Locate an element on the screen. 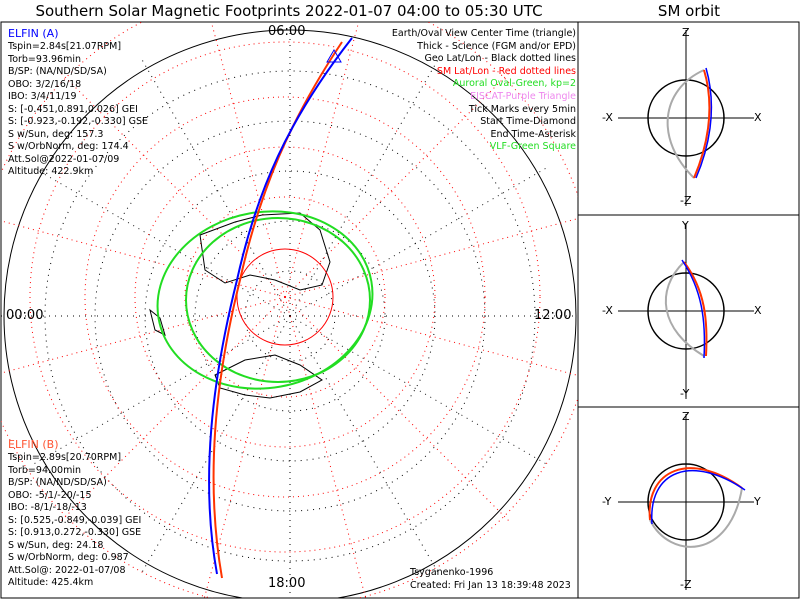 This screenshot has height=600, width=800. info-line: S: [0.913,0.272,-0.330] GSE is located at coordinates (75, 532).